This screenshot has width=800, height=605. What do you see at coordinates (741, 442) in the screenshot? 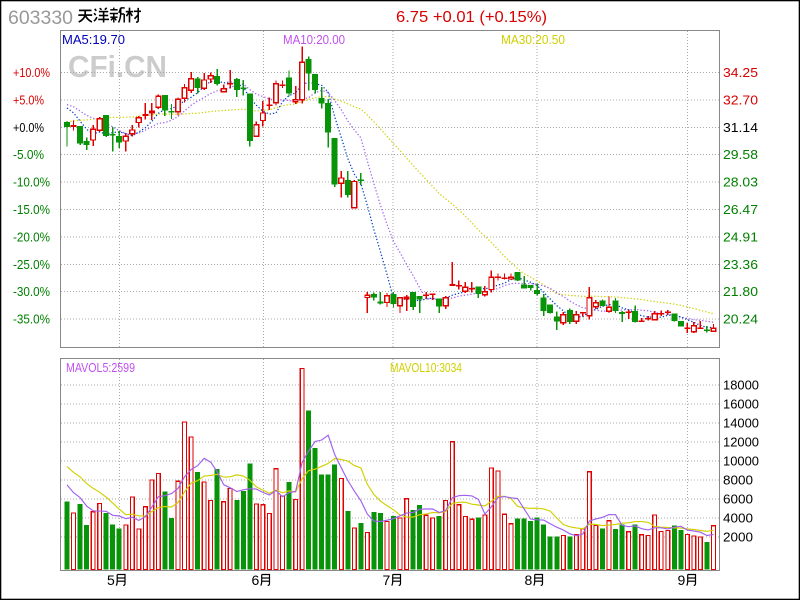
I see `svg-text: 12000` at bounding box center [741, 442].